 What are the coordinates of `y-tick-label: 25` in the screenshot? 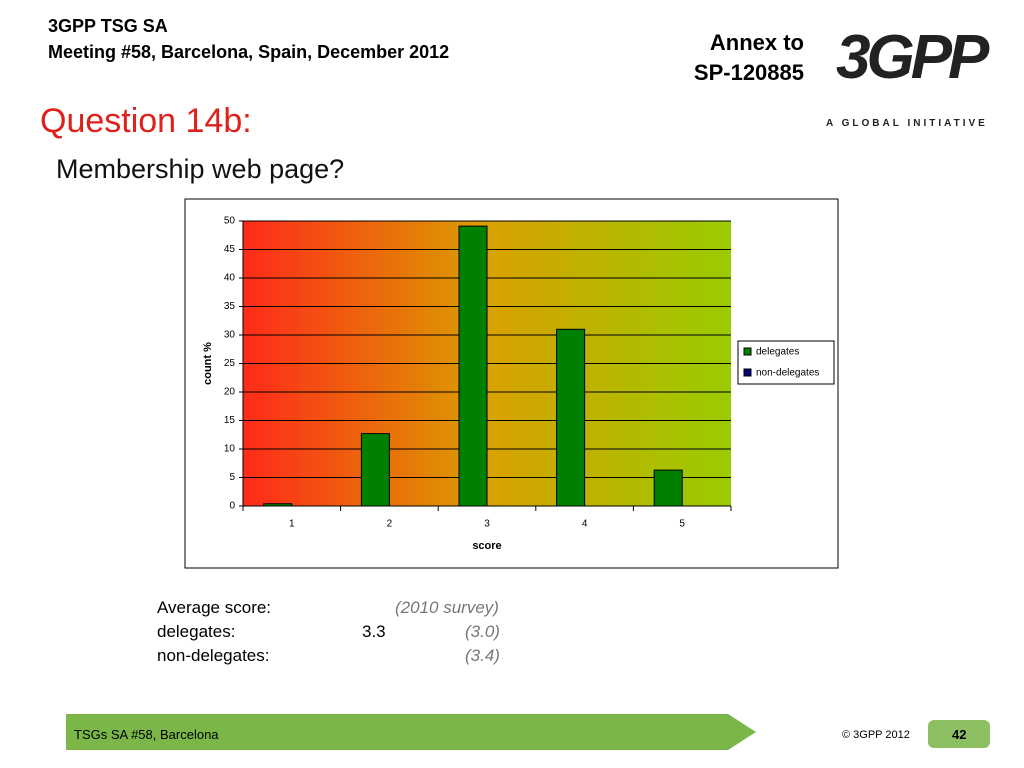 It's located at (230, 363).